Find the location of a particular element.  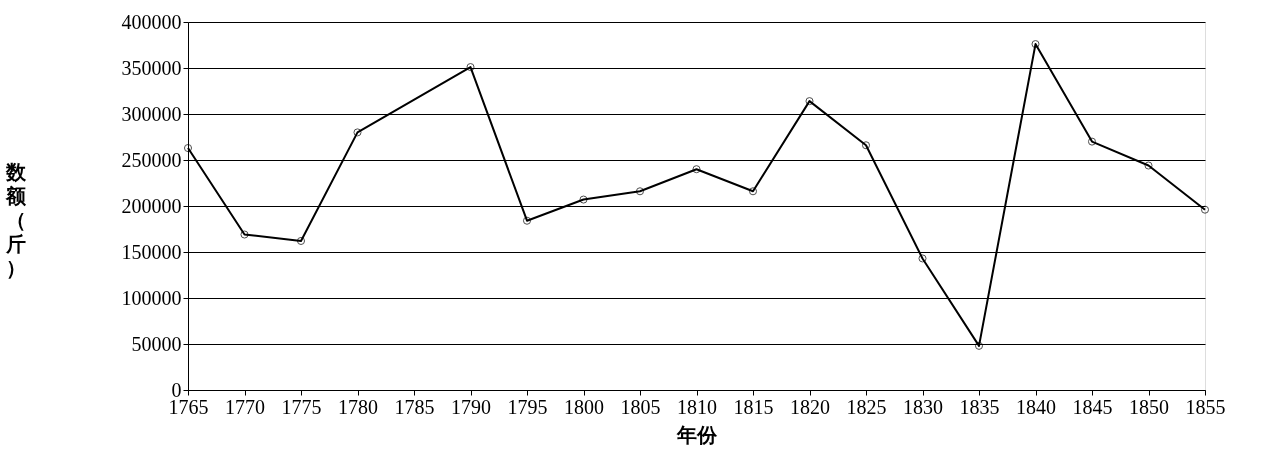

y-tick-label: 400000 is located at coordinates (151, 21).